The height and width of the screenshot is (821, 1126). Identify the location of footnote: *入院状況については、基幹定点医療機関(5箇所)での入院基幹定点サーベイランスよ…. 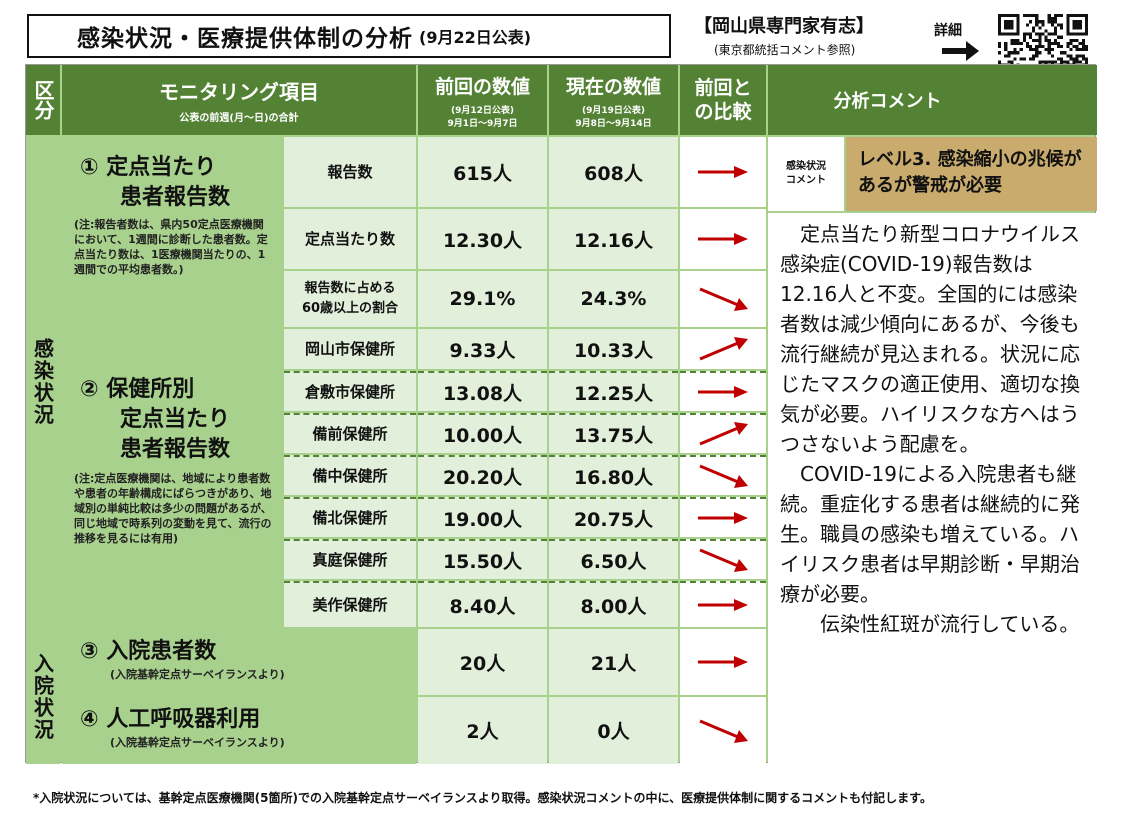
(482, 798).